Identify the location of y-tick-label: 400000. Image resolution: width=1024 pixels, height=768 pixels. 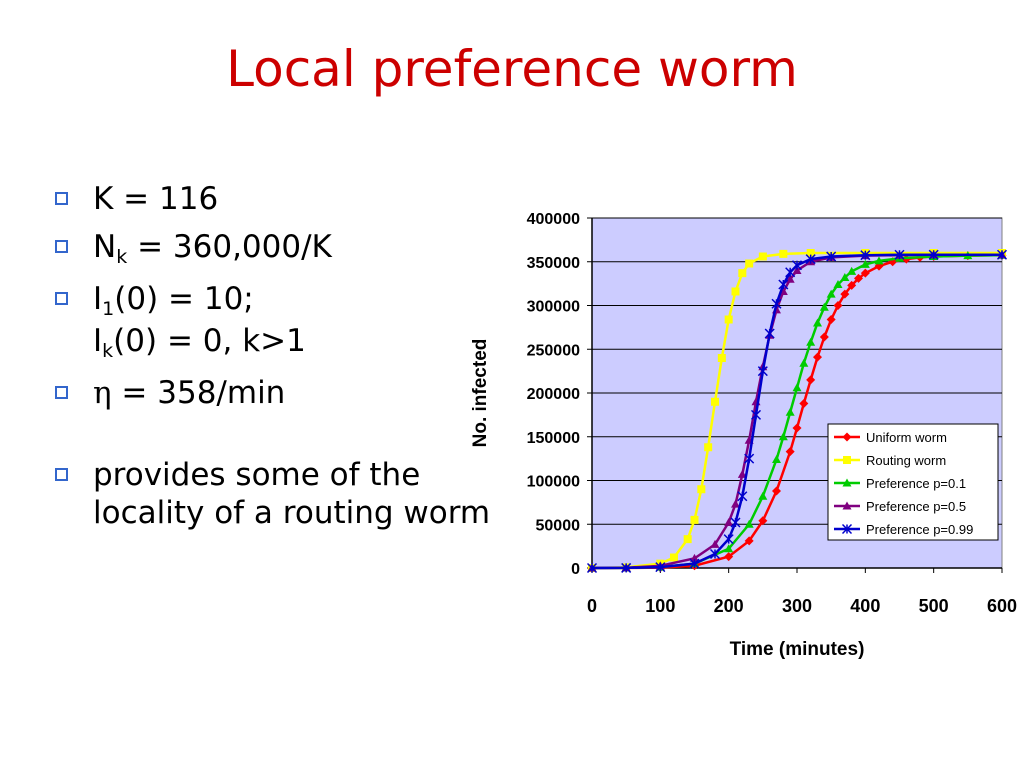
(553, 219).